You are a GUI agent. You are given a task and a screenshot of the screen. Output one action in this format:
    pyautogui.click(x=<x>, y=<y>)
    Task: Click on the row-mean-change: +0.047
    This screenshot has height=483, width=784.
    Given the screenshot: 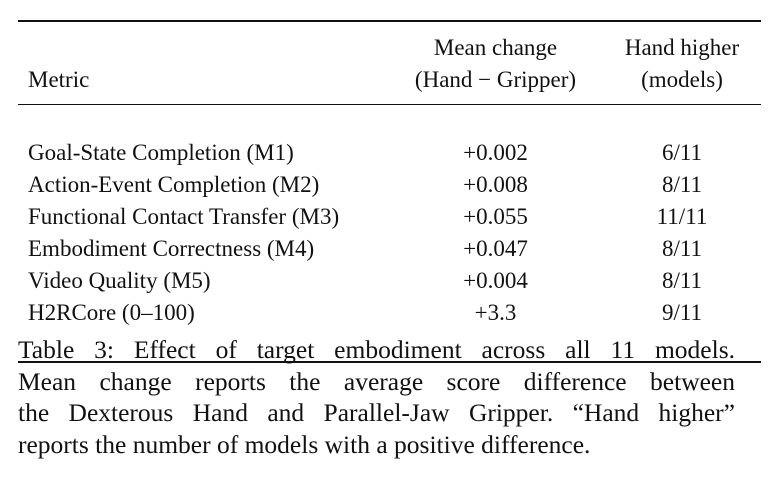 What is the action you would take?
    pyautogui.click(x=495, y=248)
    